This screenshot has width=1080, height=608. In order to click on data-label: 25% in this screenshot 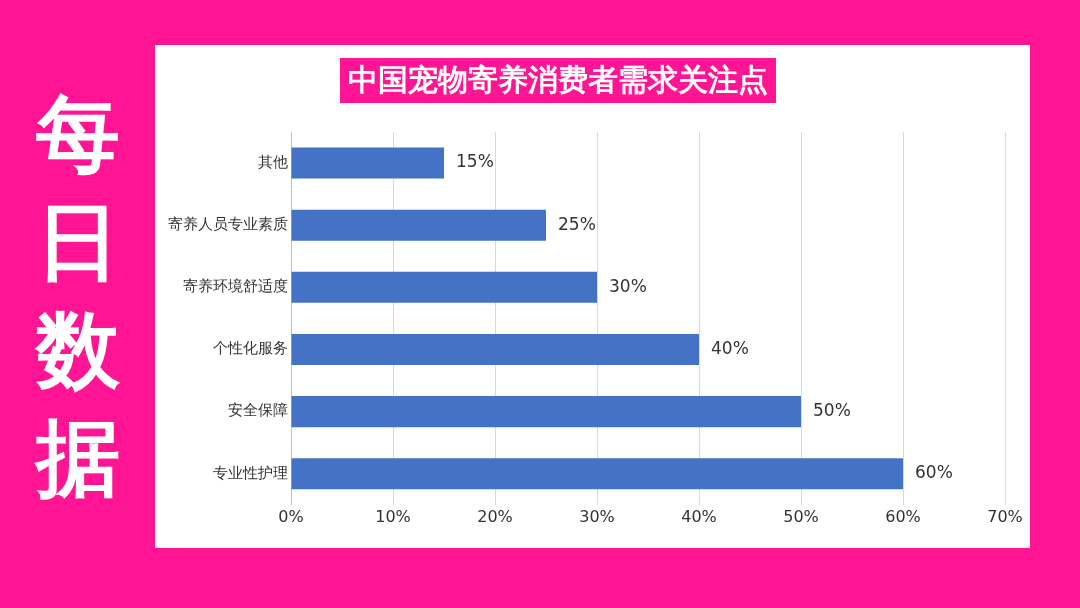, I will do `click(577, 223)`.